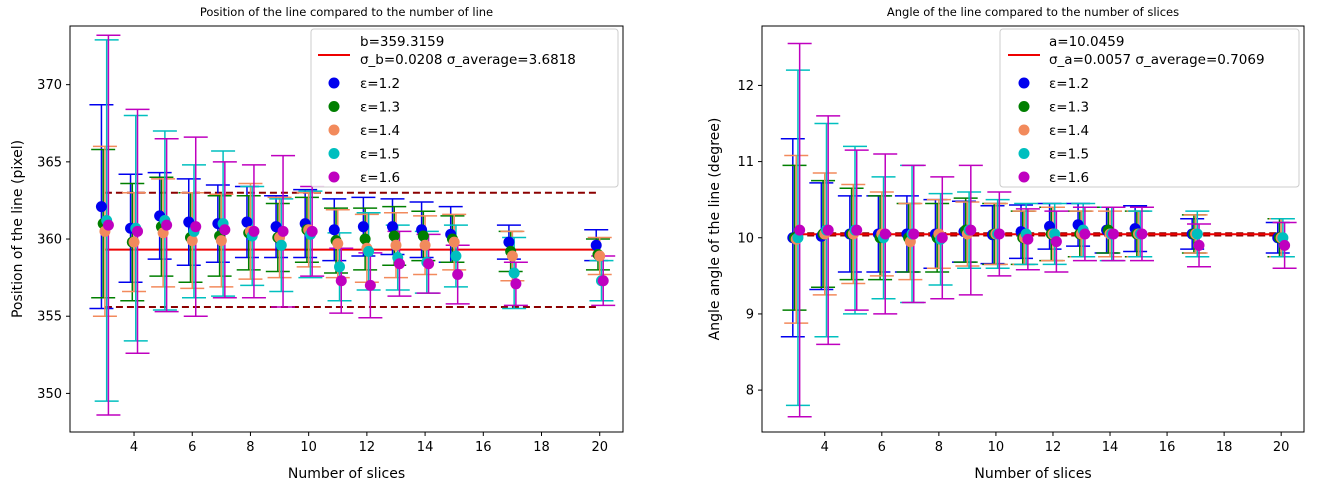 The image size is (1318, 486). What do you see at coordinates (1032, 474) in the screenshot?
I see `angle-chart-x-axis-label: Number of slices` at bounding box center [1032, 474].